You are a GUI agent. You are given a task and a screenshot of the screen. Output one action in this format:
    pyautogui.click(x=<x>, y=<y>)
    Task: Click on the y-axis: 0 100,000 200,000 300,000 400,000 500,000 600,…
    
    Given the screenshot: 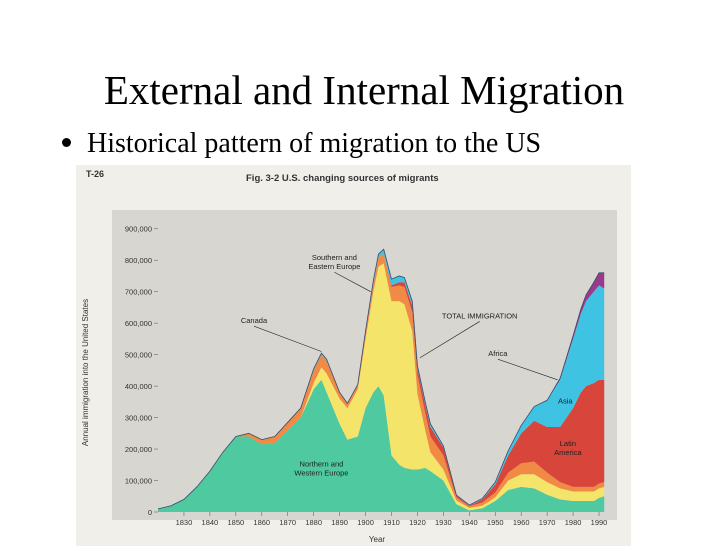 What is the action you would take?
    pyautogui.click(x=141, y=371)
    